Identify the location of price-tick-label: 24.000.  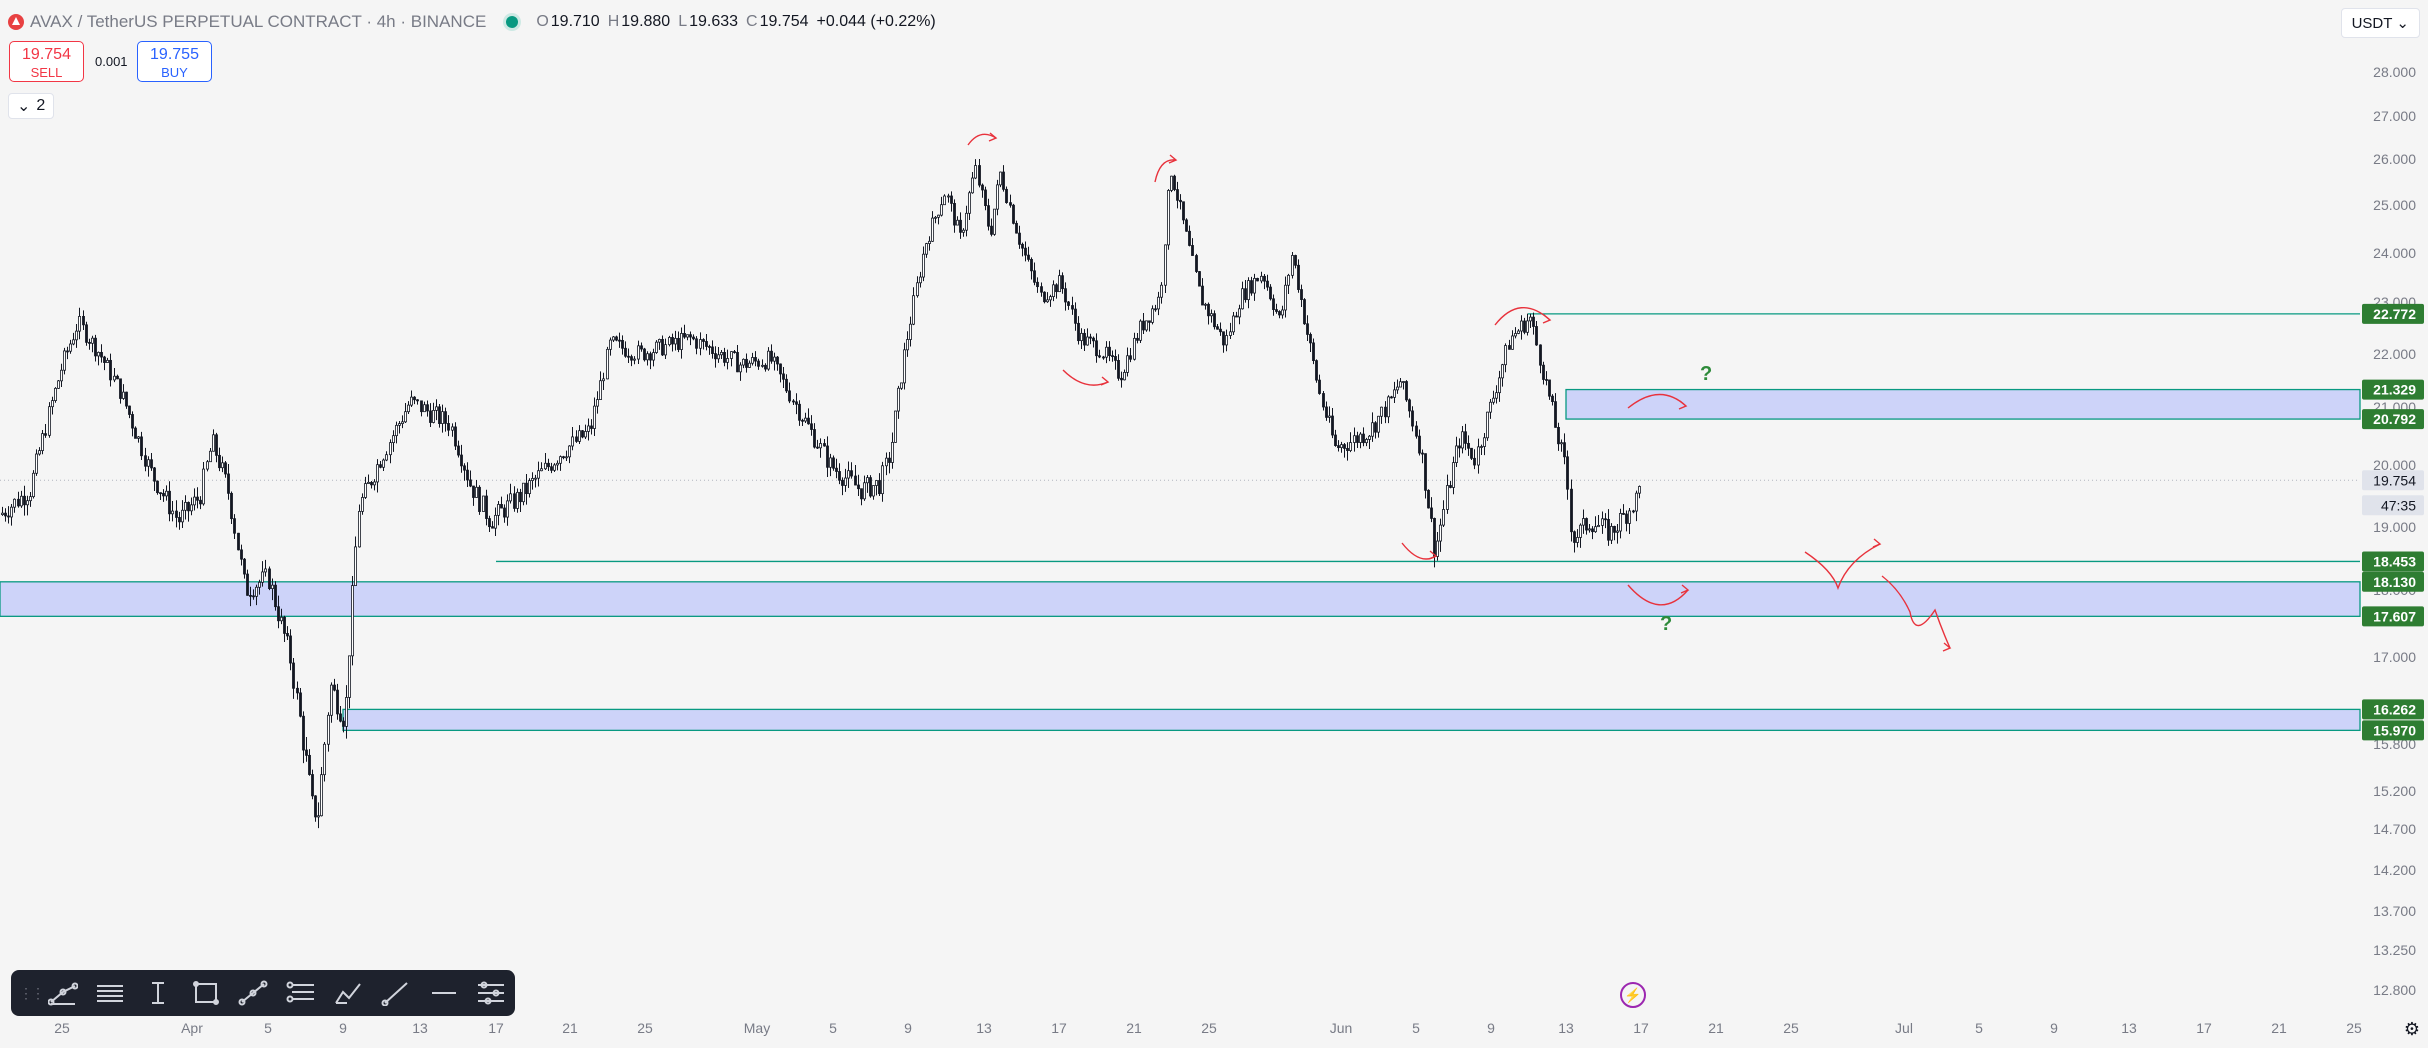
(2394, 253).